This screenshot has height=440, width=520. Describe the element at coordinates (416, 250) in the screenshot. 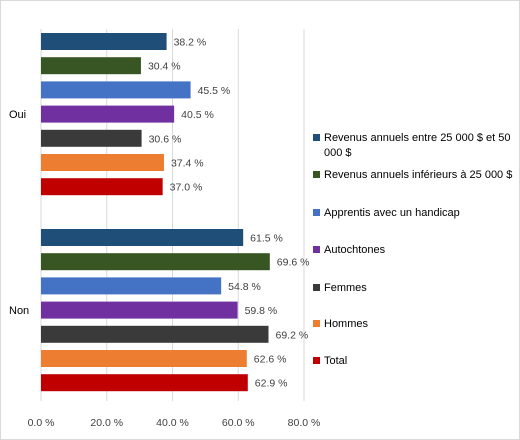

I see `legend-item: Autochtones` at that location.